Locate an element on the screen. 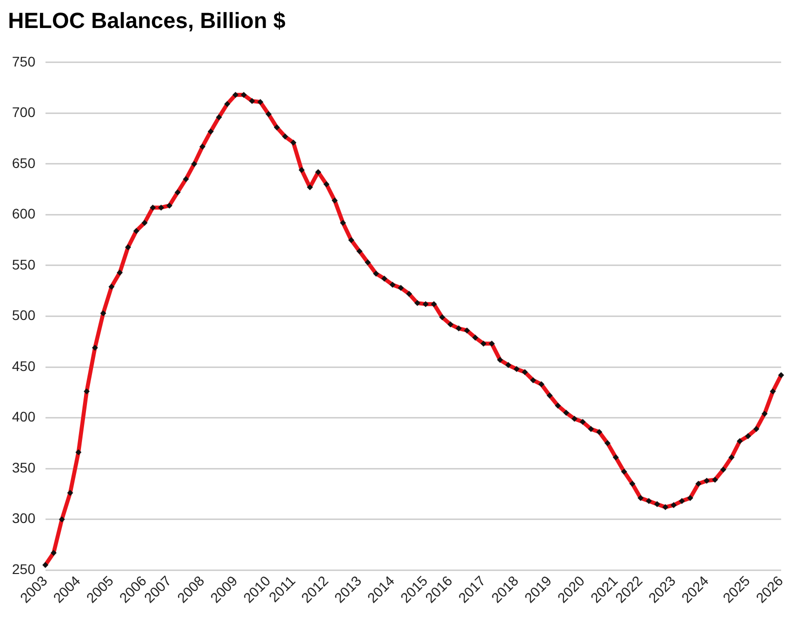 This screenshot has height=617, width=800. y-tick-label: 600 is located at coordinates (24, 214).